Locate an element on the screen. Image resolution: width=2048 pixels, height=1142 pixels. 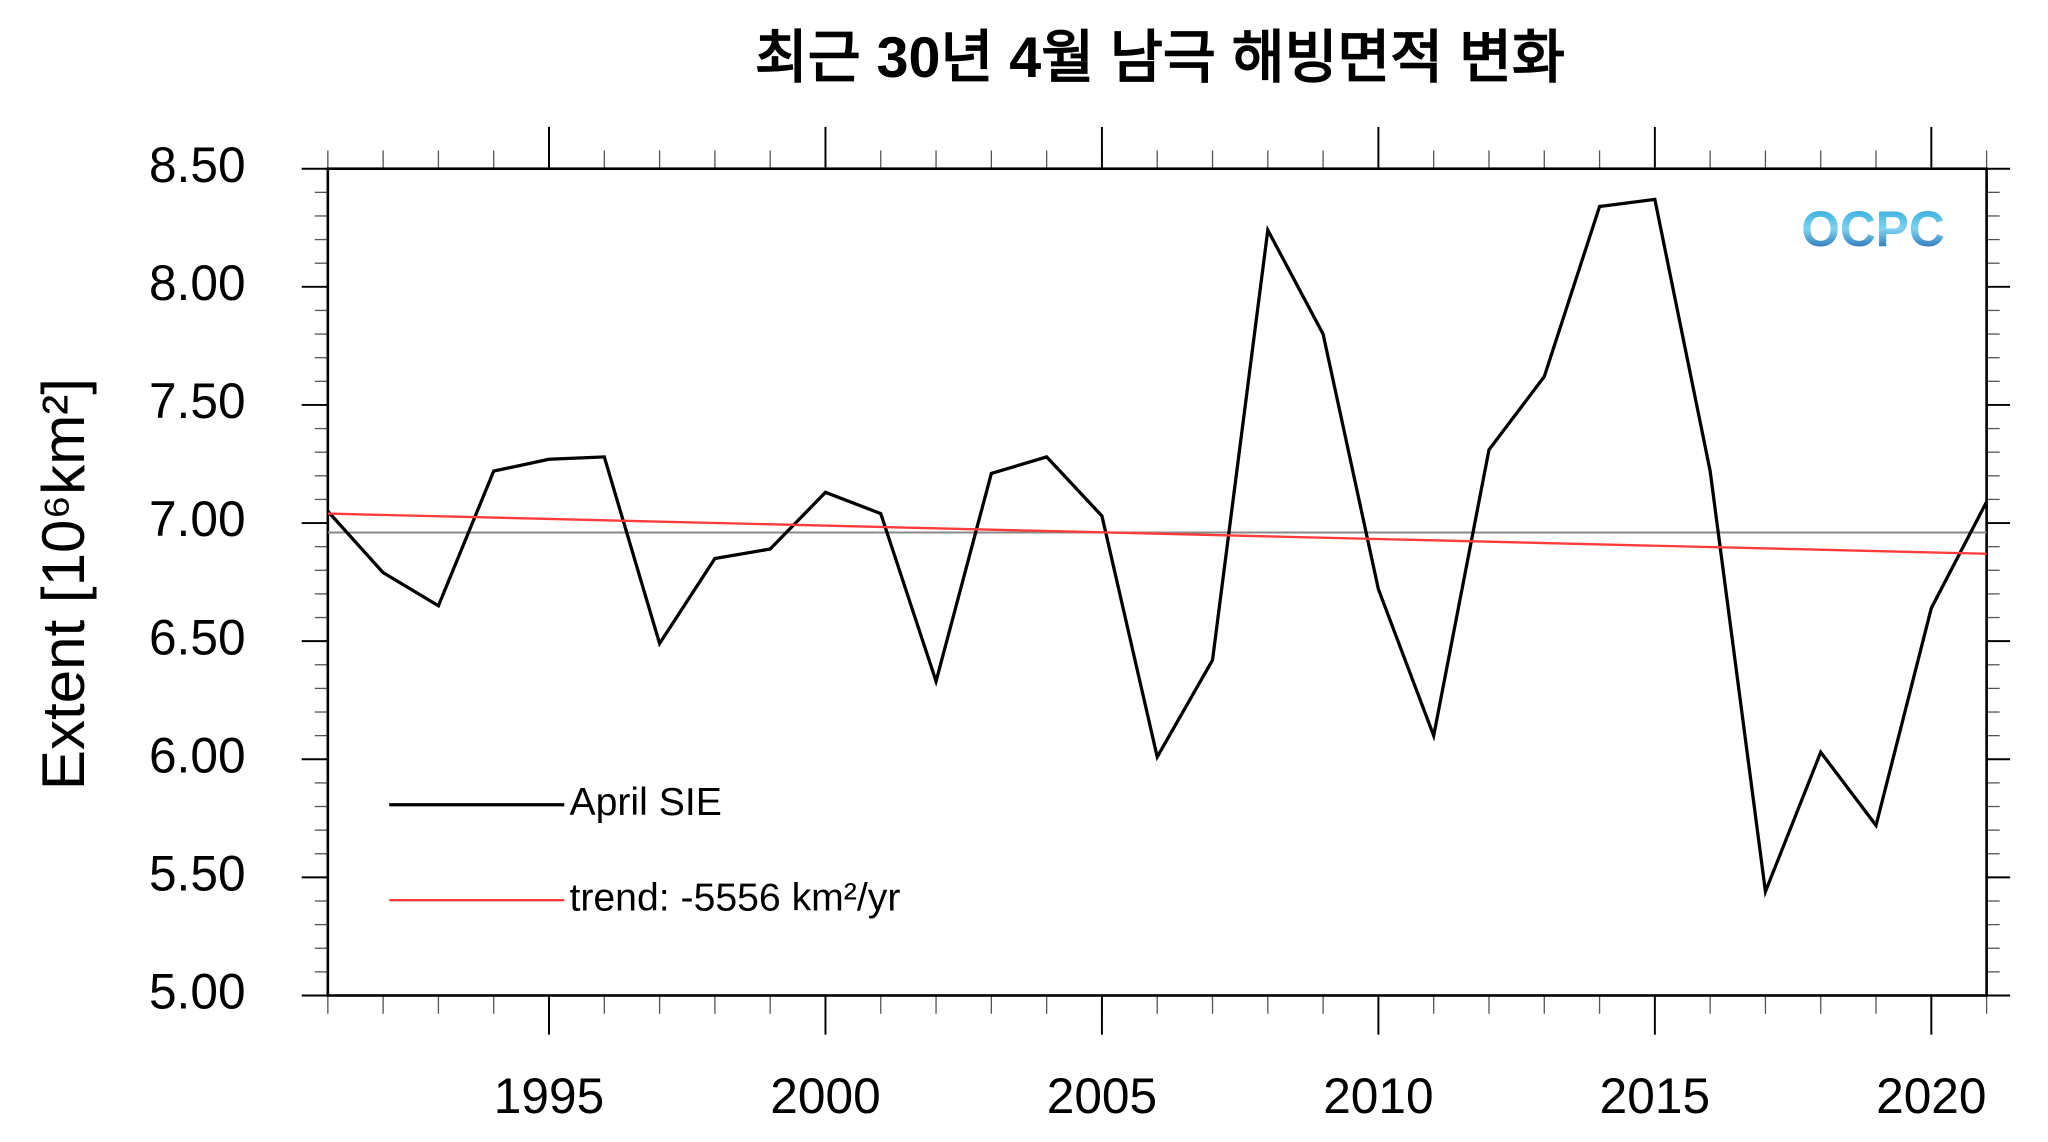
x-tick-label: 2015 is located at coordinates (1655, 1096).